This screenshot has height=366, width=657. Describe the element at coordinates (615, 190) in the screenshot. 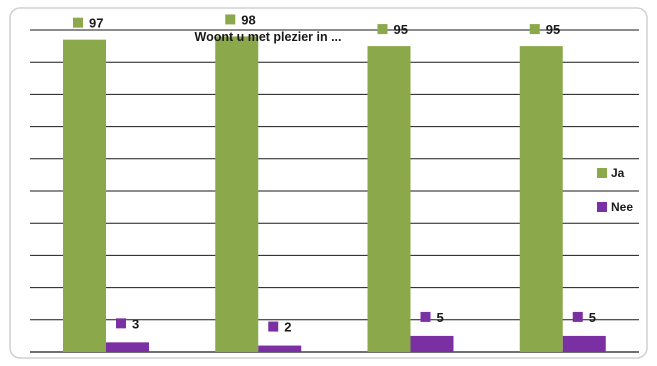

I see `legend: Ja Nee` at that location.